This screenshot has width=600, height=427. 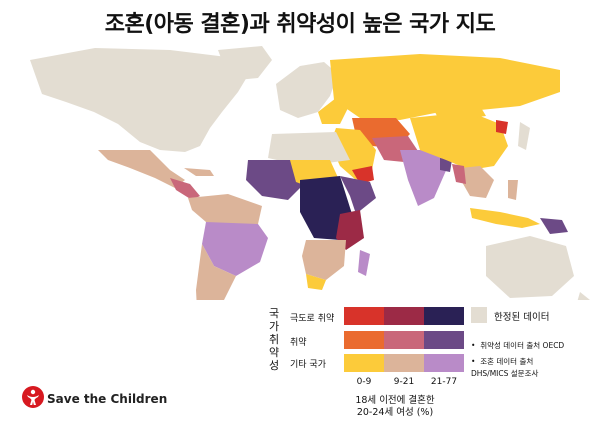 What do you see at coordinates (364, 340) in the screenshot?
I see `legend-cell-r1-c0` at bounding box center [364, 340].